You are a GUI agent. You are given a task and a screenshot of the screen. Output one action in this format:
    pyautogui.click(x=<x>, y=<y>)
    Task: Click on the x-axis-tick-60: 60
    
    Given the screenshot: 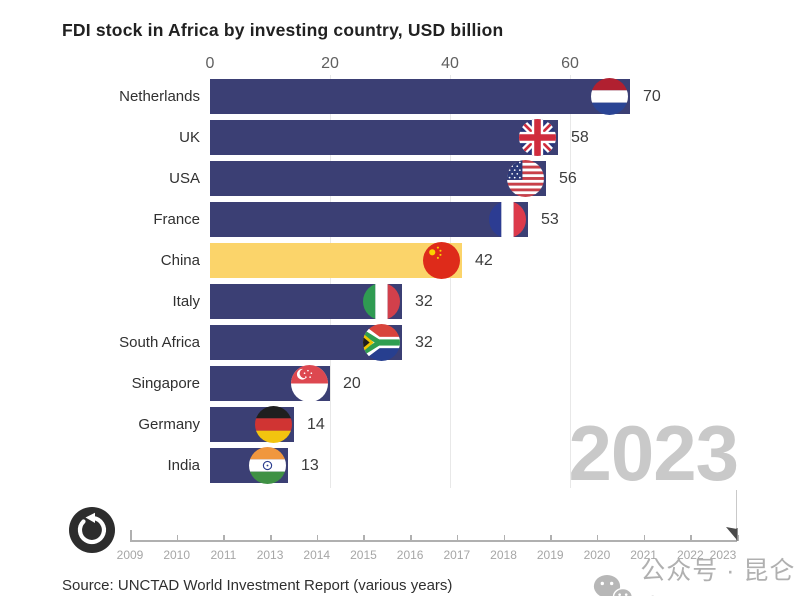 What is the action you would take?
    pyautogui.click(x=570, y=63)
    